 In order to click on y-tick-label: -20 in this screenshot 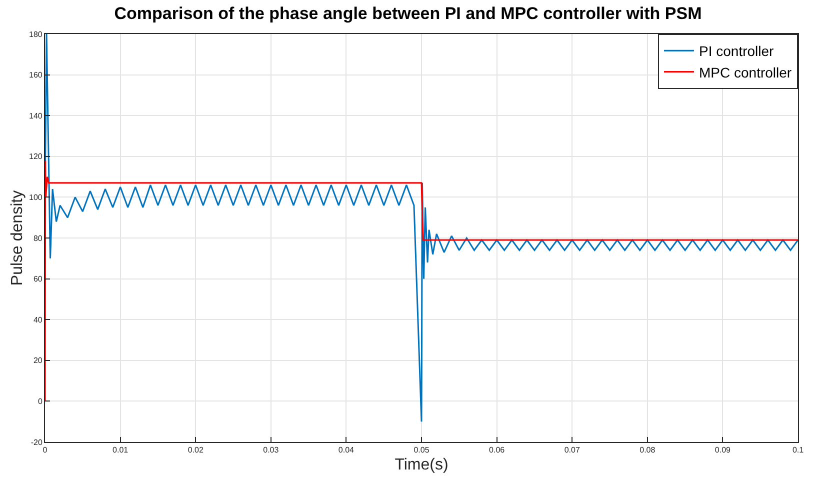, I will do `click(36, 442)`.